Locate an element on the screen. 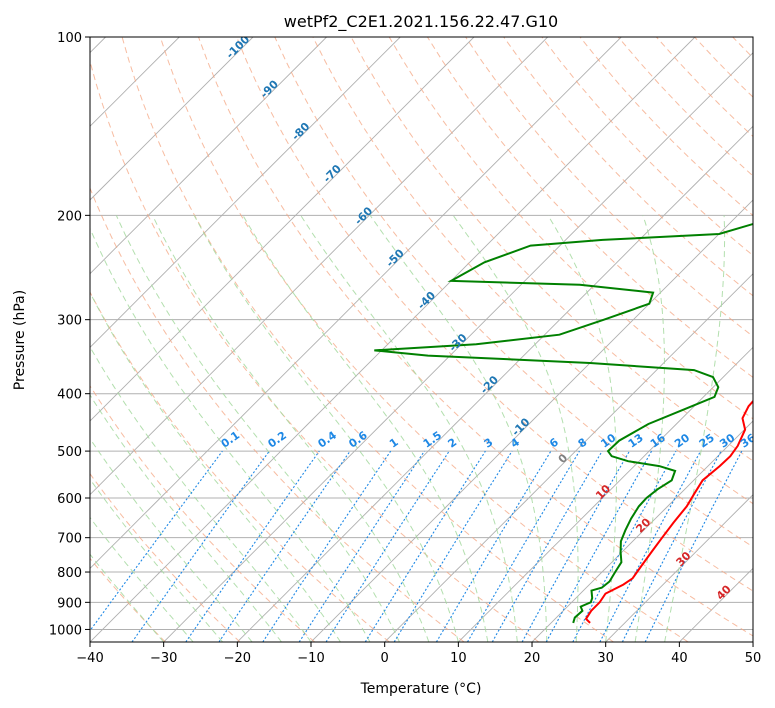 The image size is (775, 708). y-tick-label: 500 is located at coordinates (69, 452).